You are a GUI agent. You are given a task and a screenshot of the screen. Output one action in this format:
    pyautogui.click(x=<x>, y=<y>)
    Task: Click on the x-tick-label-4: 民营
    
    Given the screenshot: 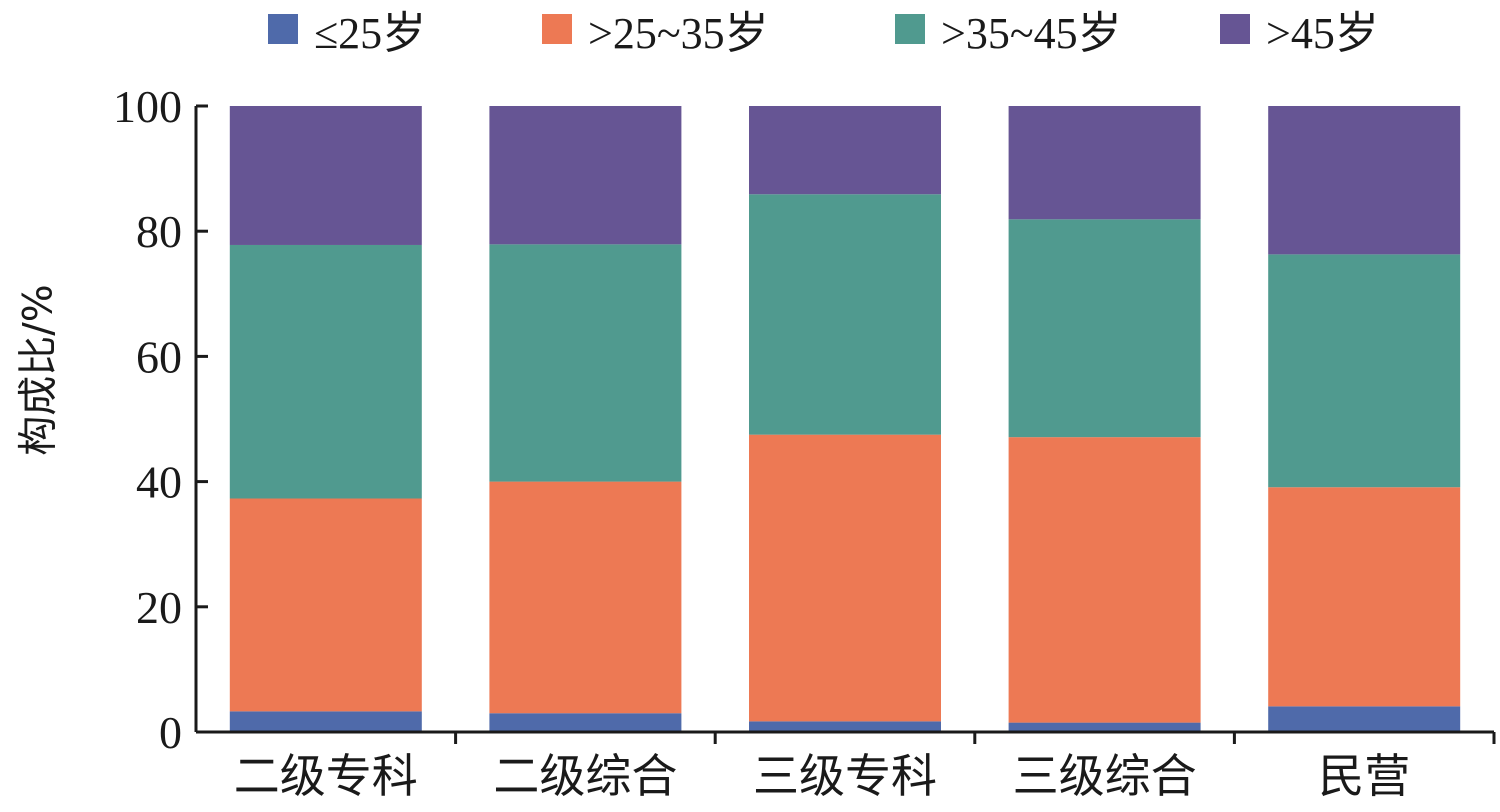 What is the action you would take?
    pyautogui.click(x=1364, y=776)
    